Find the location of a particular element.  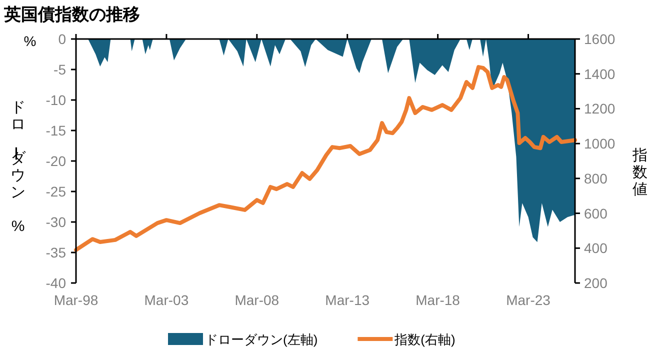

y2-tick-label: 400 is located at coordinates (596, 248).